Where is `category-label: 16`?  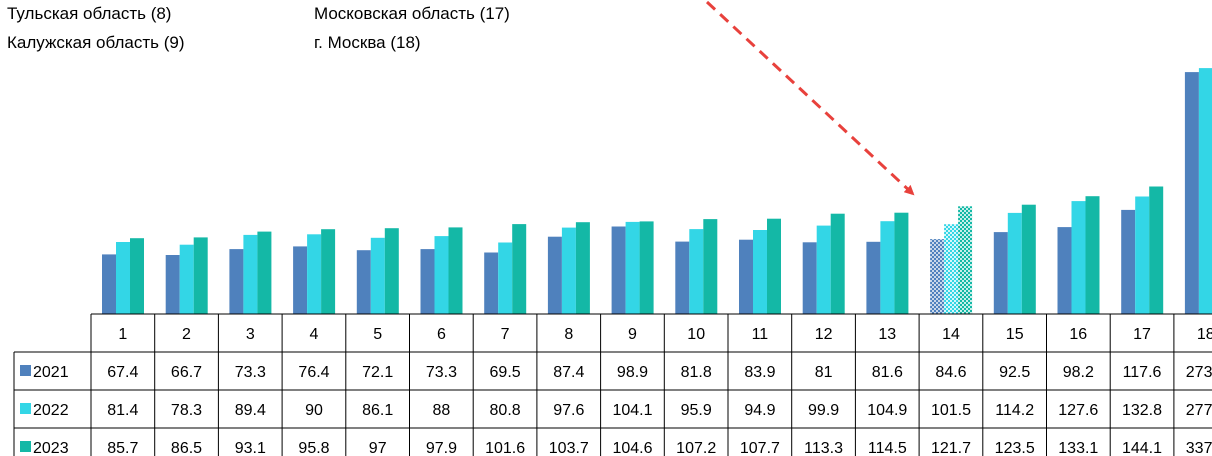 category-label: 16 is located at coordinates (1078, 334).